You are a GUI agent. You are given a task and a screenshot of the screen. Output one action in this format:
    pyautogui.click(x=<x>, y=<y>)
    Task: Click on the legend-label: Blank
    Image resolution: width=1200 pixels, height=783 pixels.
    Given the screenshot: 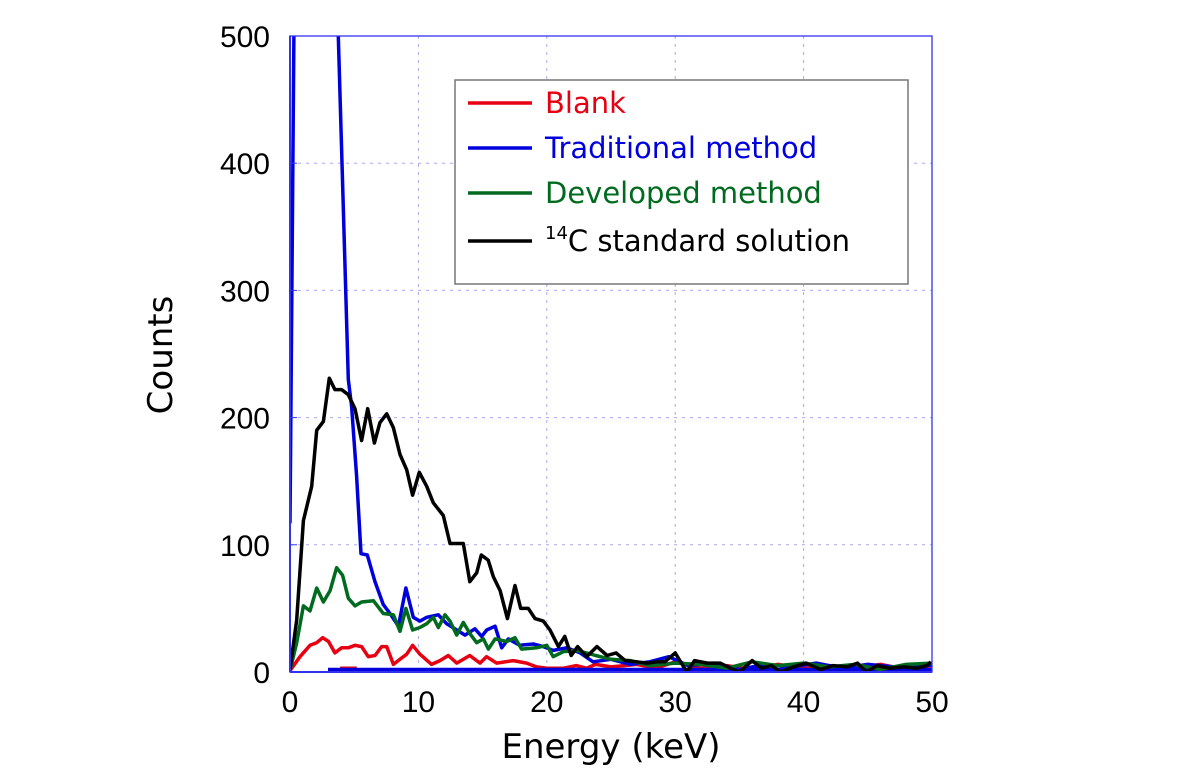 What is the action you would take?
    pyautogui.click(x=585, y=103)
    